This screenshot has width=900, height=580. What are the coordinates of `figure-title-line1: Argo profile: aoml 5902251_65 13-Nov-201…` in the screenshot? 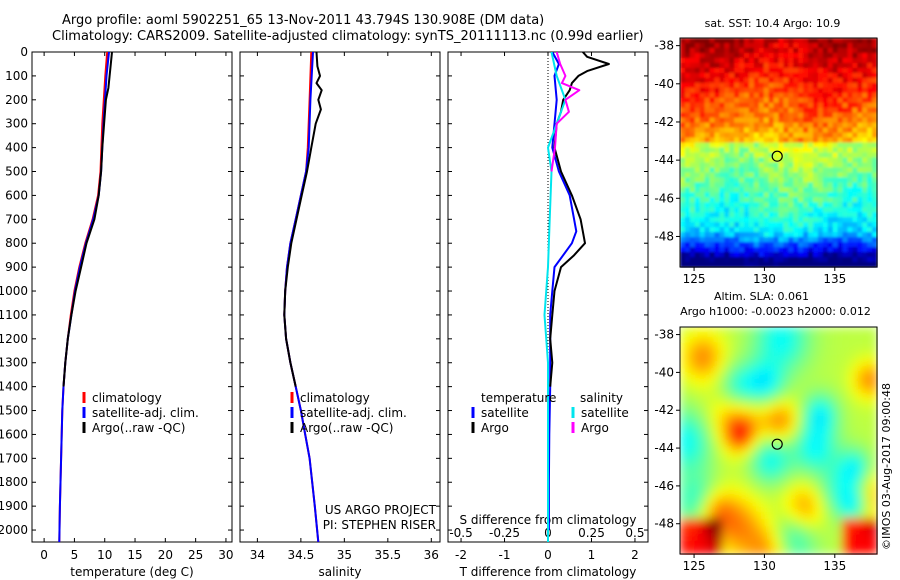 It's located at (303, 20).